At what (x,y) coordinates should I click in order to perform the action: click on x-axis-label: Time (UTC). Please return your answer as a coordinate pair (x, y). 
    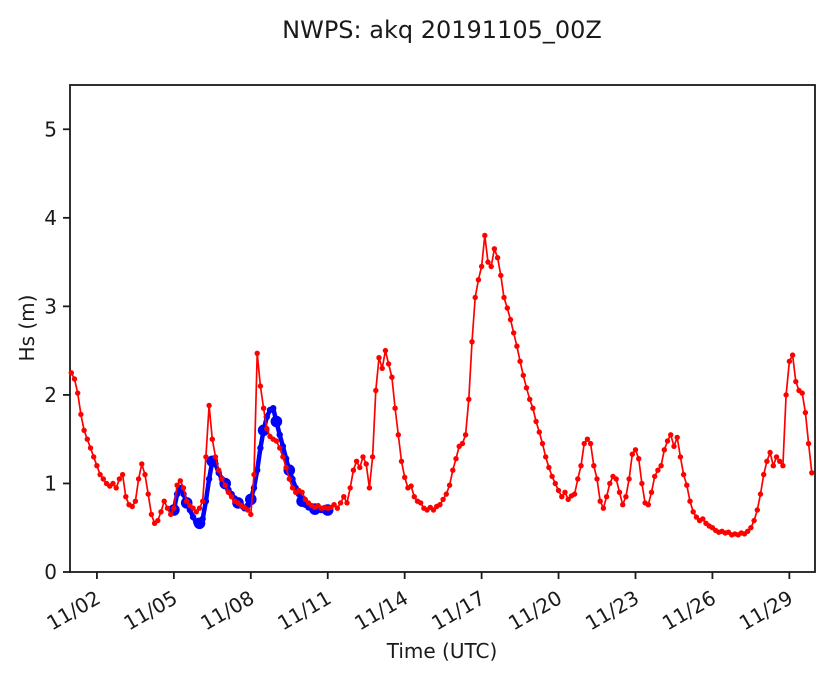
    Looking at the image, I should click on (442, 651).